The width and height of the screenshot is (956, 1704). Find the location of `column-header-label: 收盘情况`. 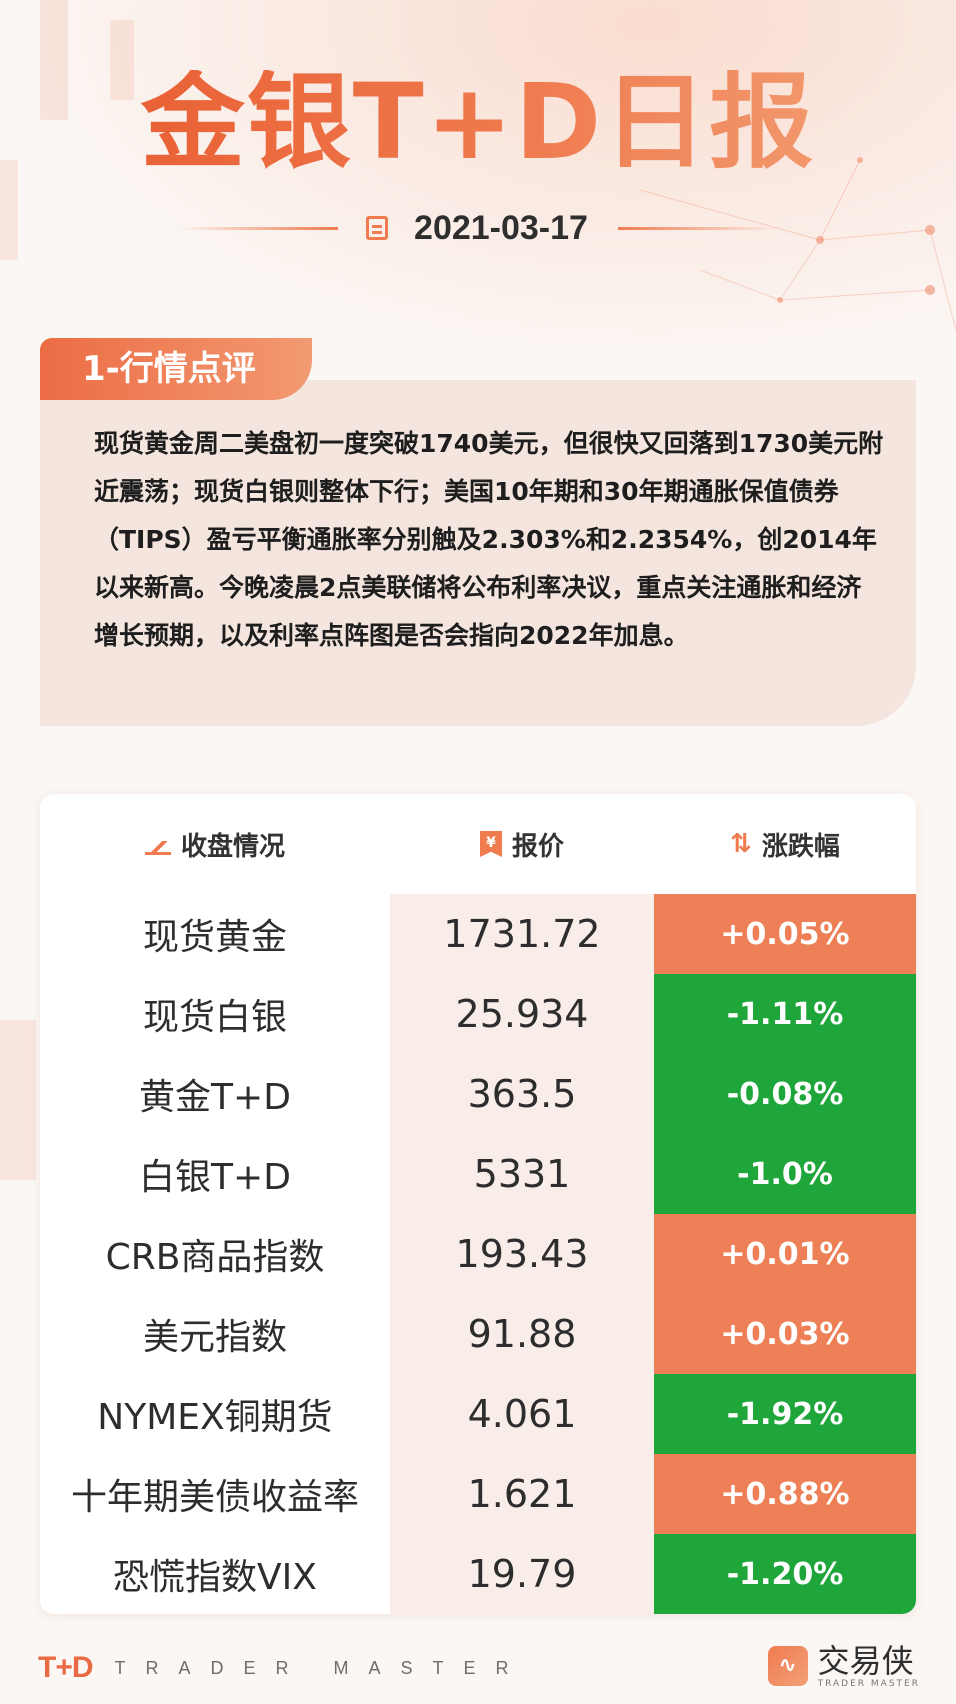

column-header-label: 收盘情况 is located at coordinates (232, 846).